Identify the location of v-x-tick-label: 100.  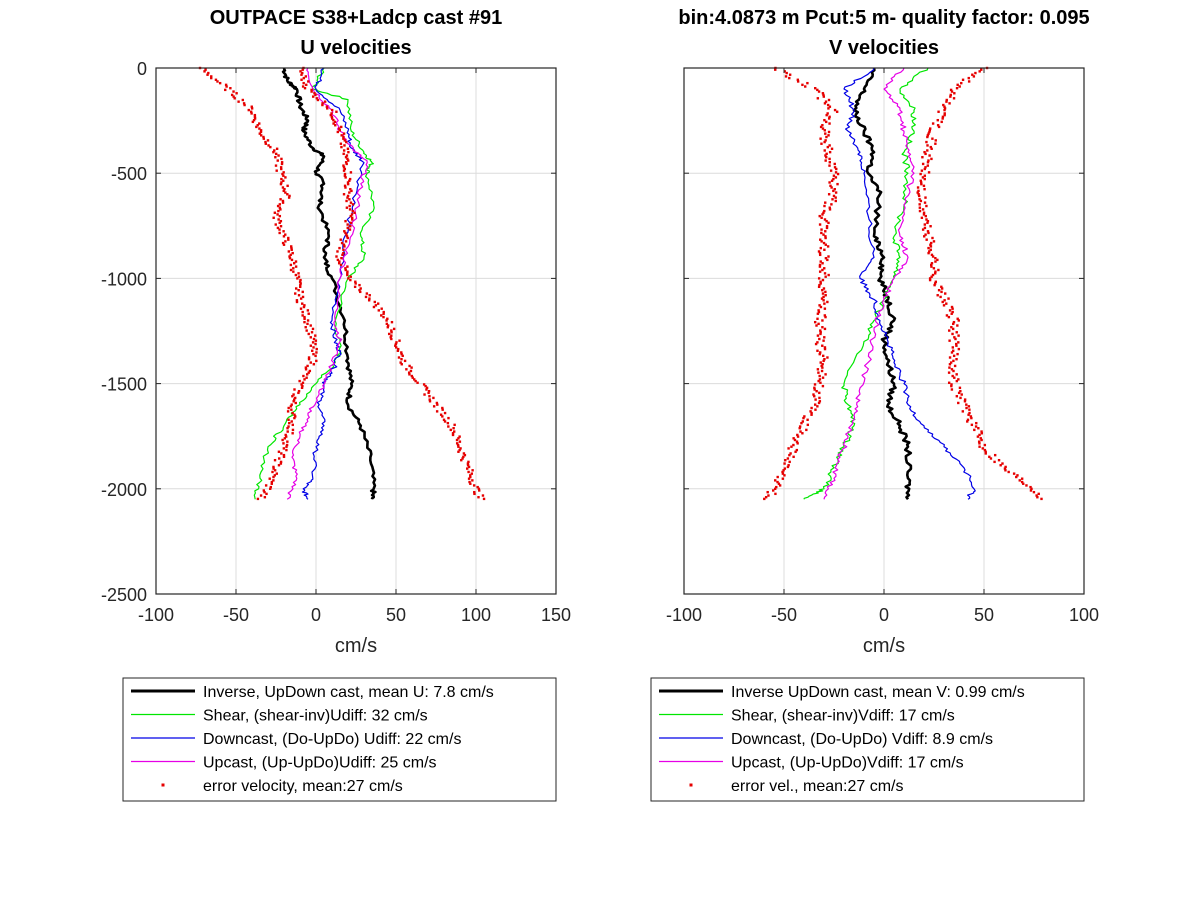
(1084, 615).